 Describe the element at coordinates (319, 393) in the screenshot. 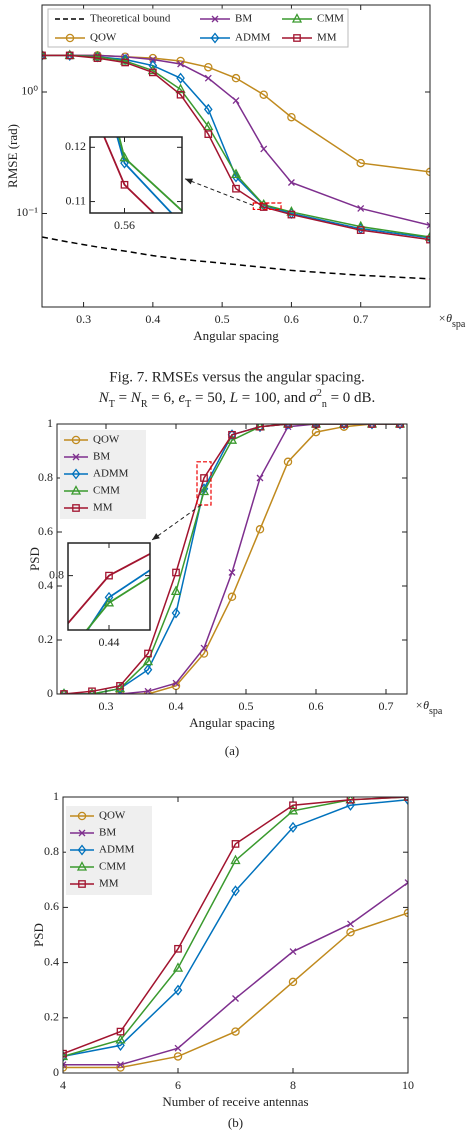

I see `caption-segment: 2` at that location.